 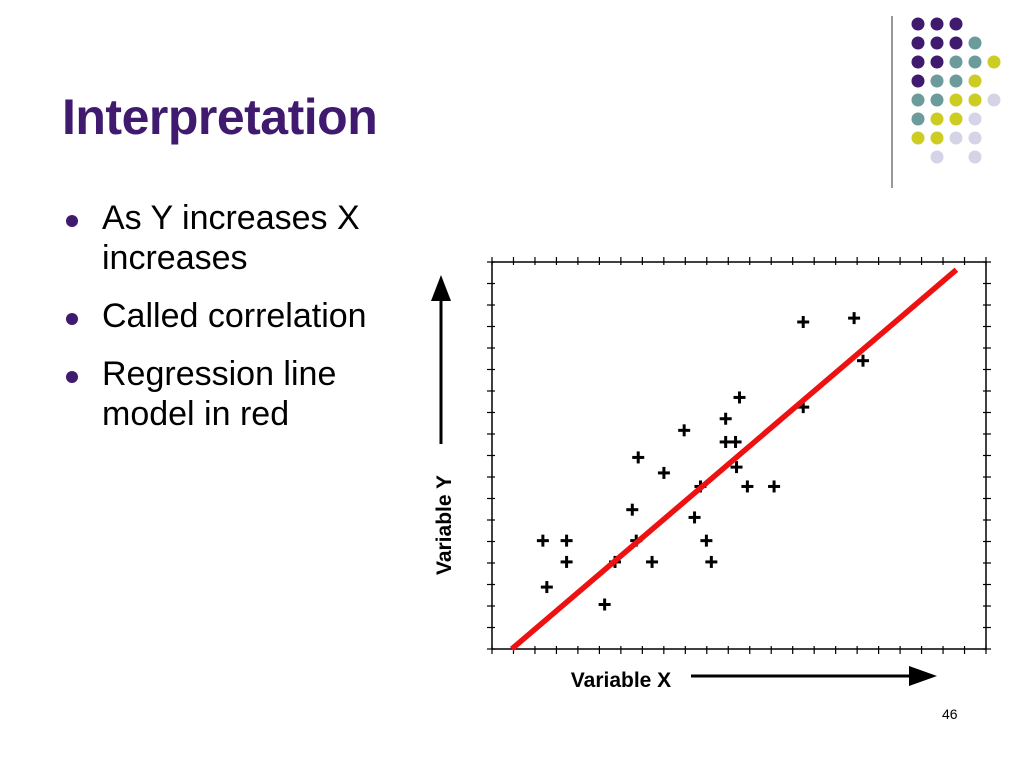 I want to click on bullet-item: As Y increases X increases, so click(x=237, y=238).